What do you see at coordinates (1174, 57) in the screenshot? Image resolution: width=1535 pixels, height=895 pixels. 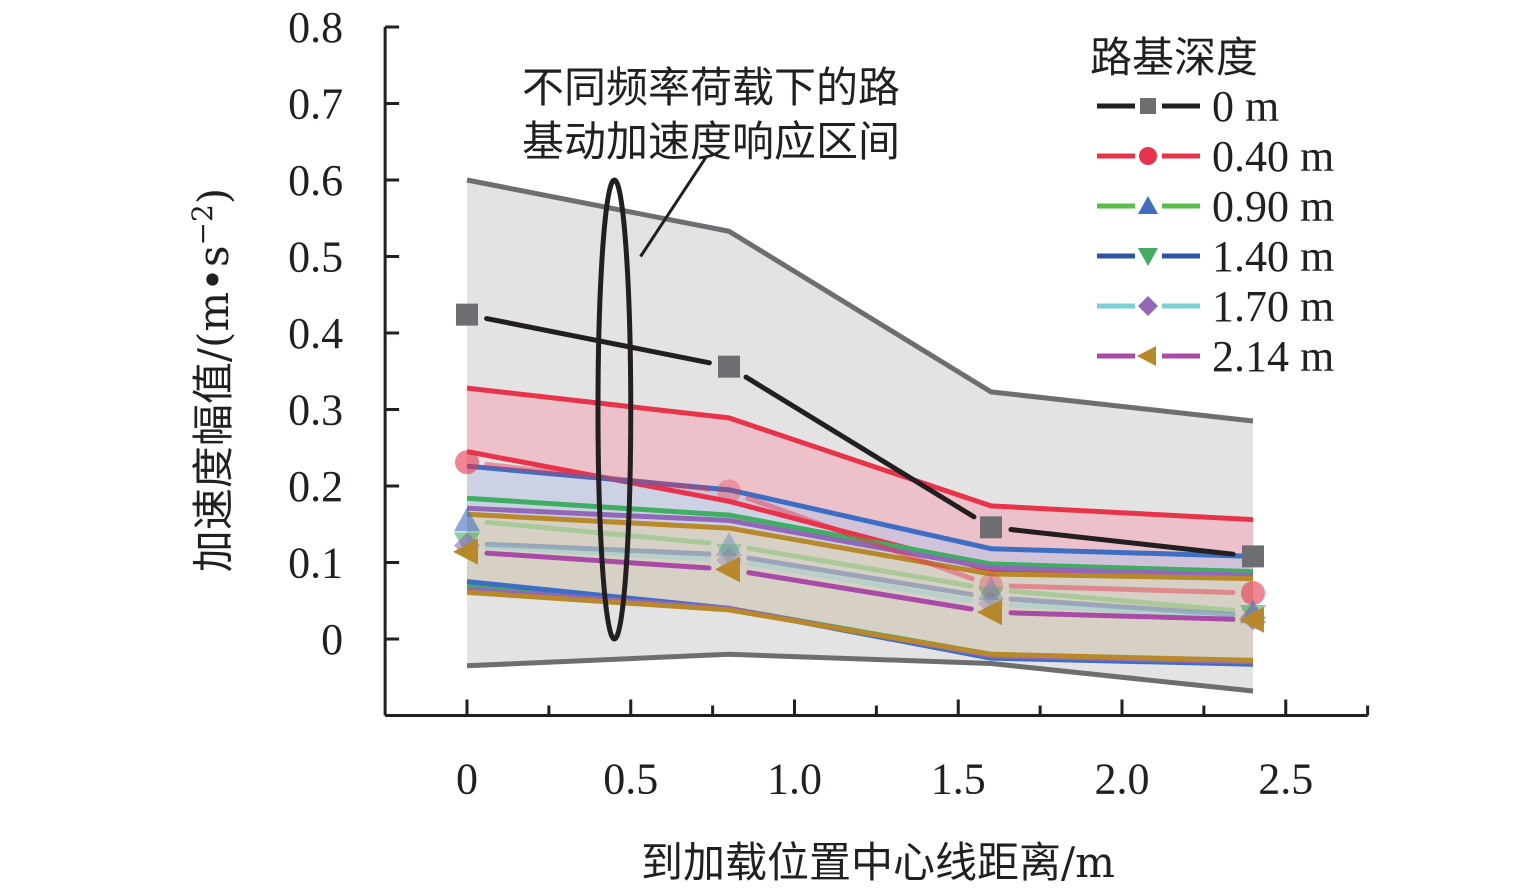 I see `legend-title: 路基深度` at bounding box center [1174, 57].